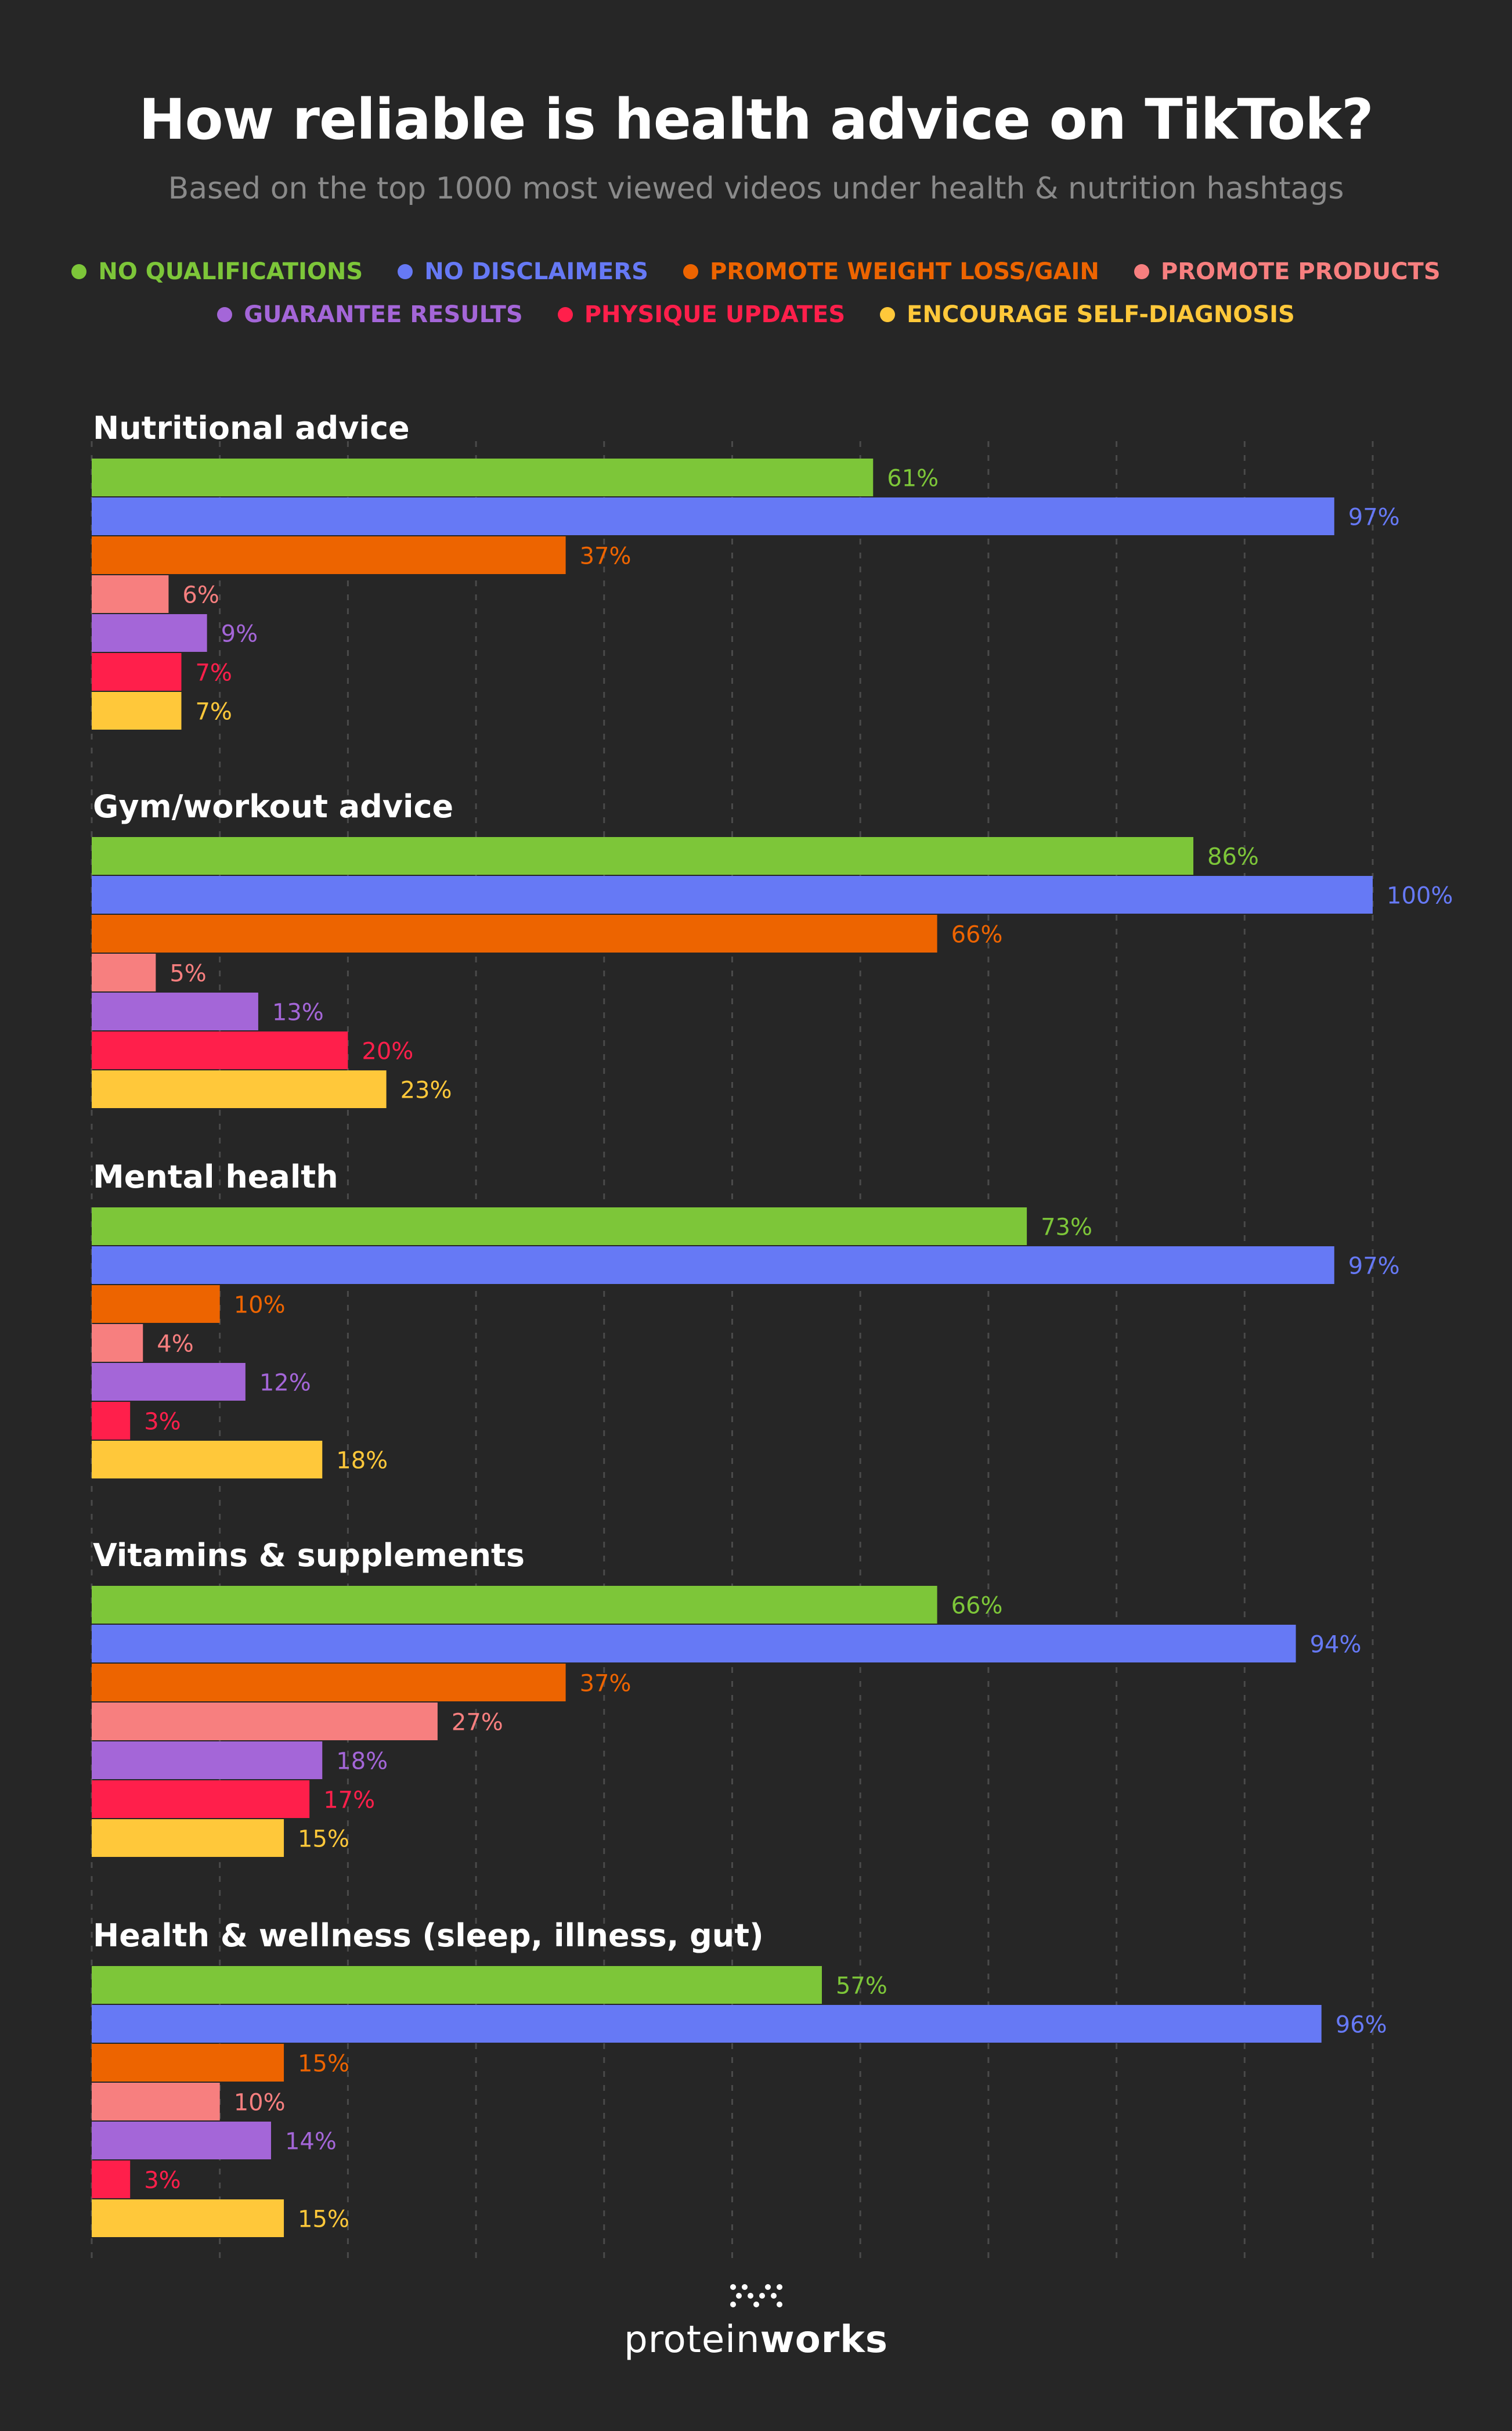 This screenshot has width=1512, height=2431. What do you see at coordinates (913, 479) in the screenshot?
I see `data-label: 61%` at bounding box center [913, 479].